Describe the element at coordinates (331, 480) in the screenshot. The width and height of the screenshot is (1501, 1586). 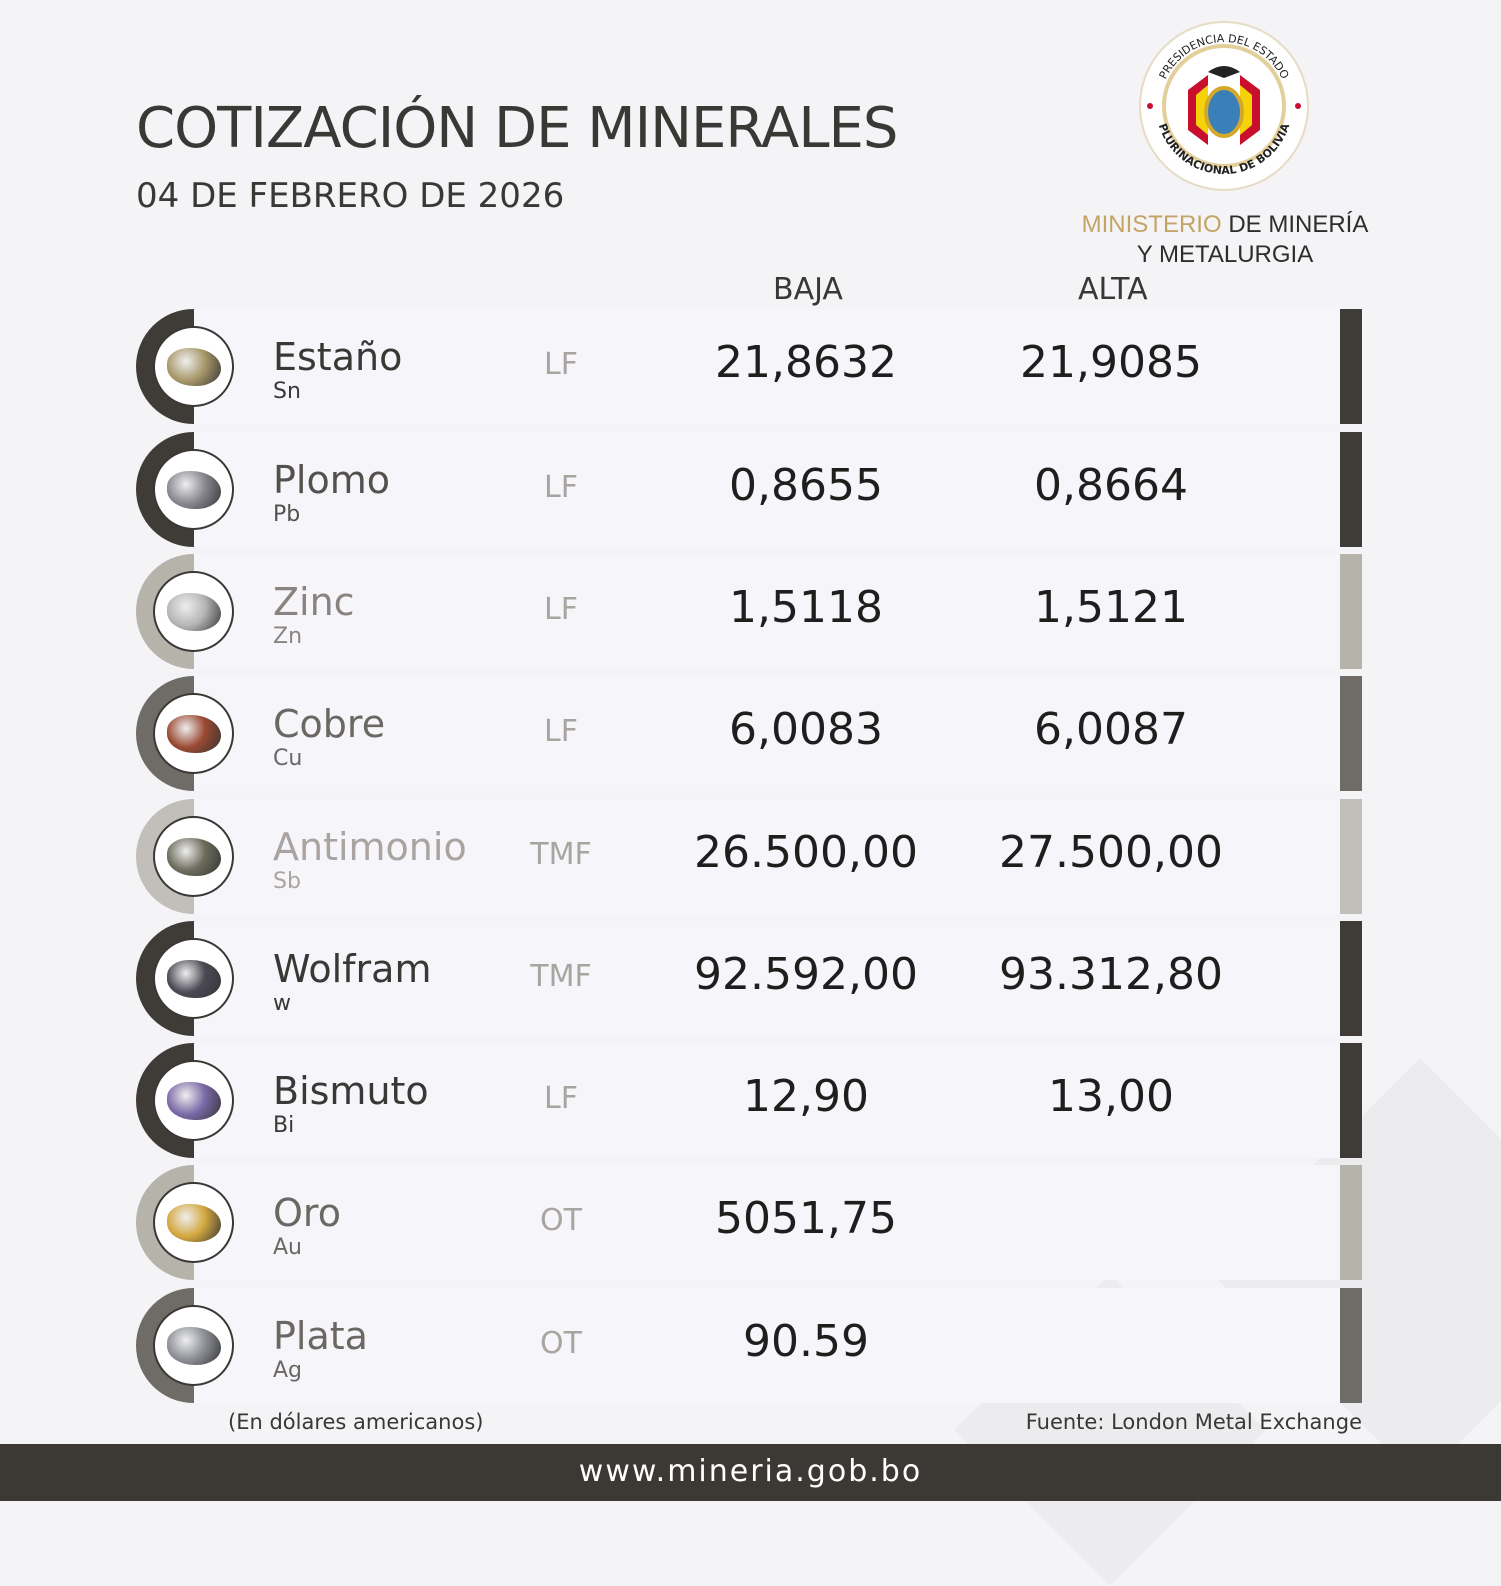
I see `mineral-name: Plomo` at that location.